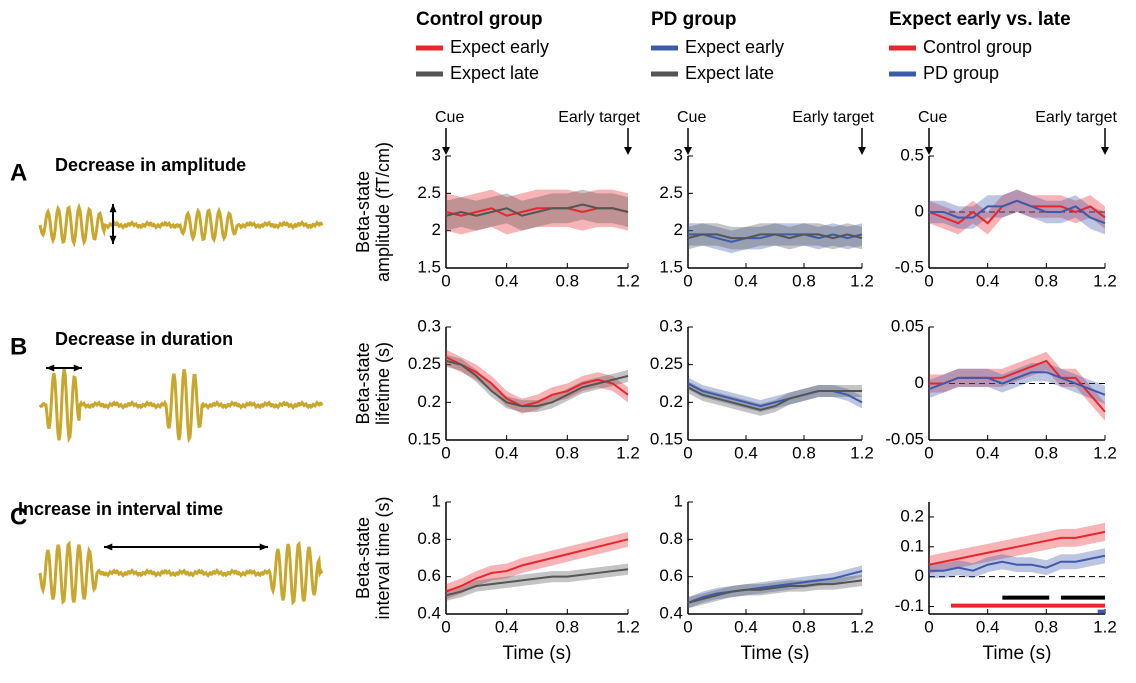 This screenshot has width=1136, height=683. I want to click on y-axis-label: amplitude (fT/cm), so click(383, 212).